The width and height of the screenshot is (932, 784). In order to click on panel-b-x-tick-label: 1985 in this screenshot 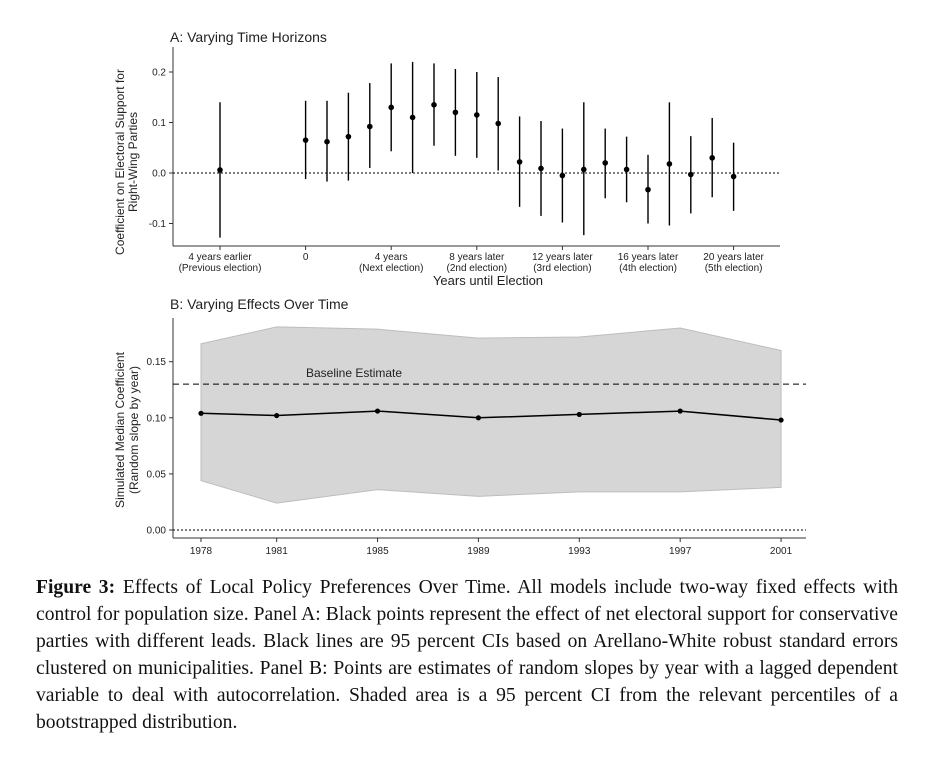, I will do `click(377, 551)`.